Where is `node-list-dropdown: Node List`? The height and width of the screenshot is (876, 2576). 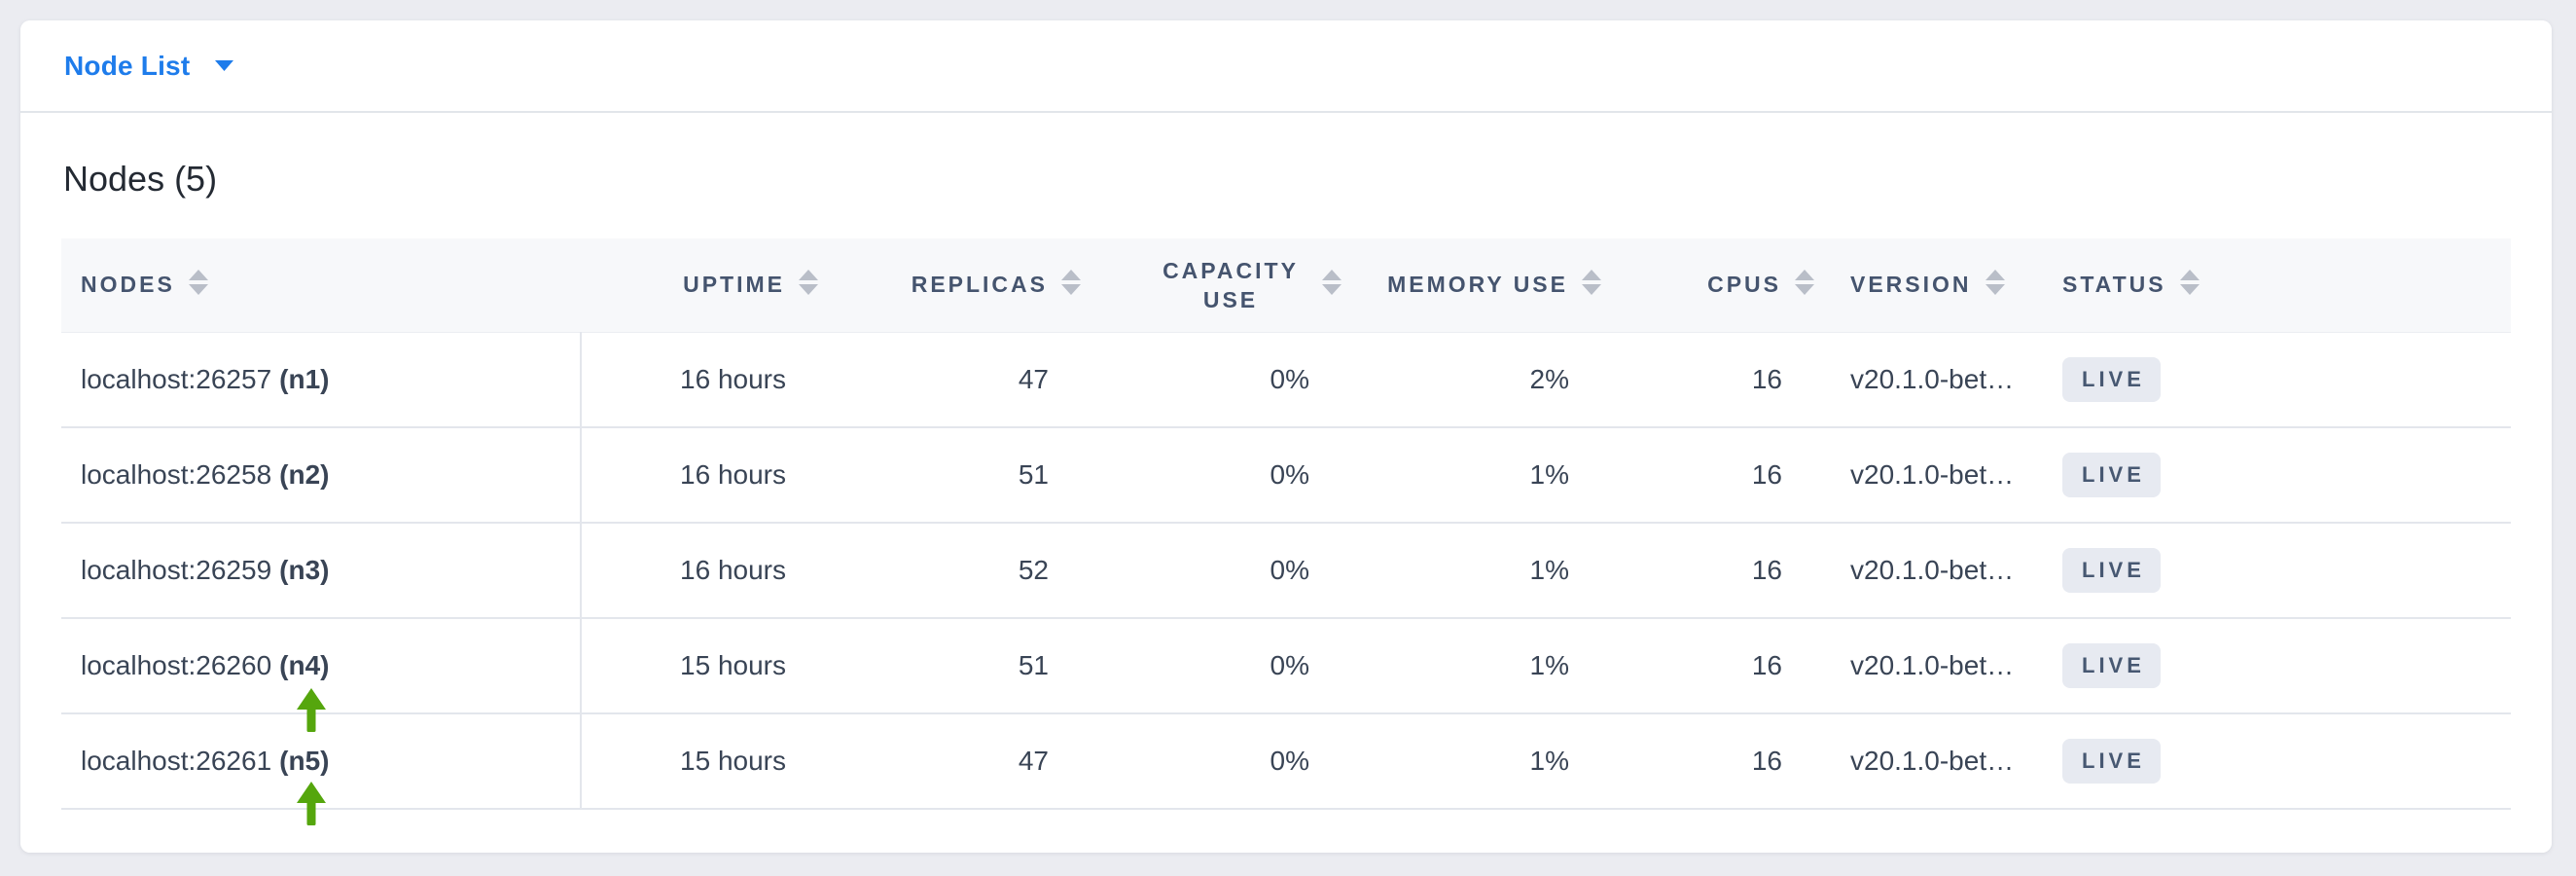 node-list-dropdown: Node List is located at coordinates (149, 66).